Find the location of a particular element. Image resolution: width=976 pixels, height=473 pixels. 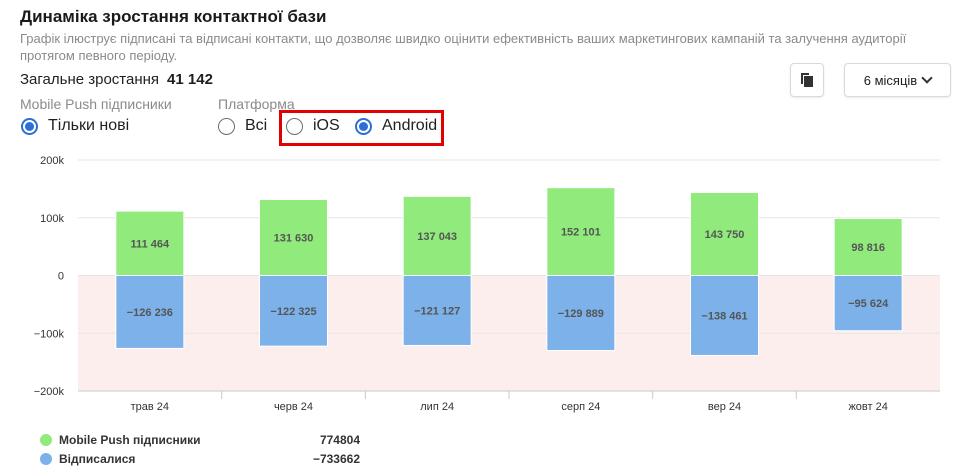

total-growth-value: 41 142 is located at coordinates (190, 79).